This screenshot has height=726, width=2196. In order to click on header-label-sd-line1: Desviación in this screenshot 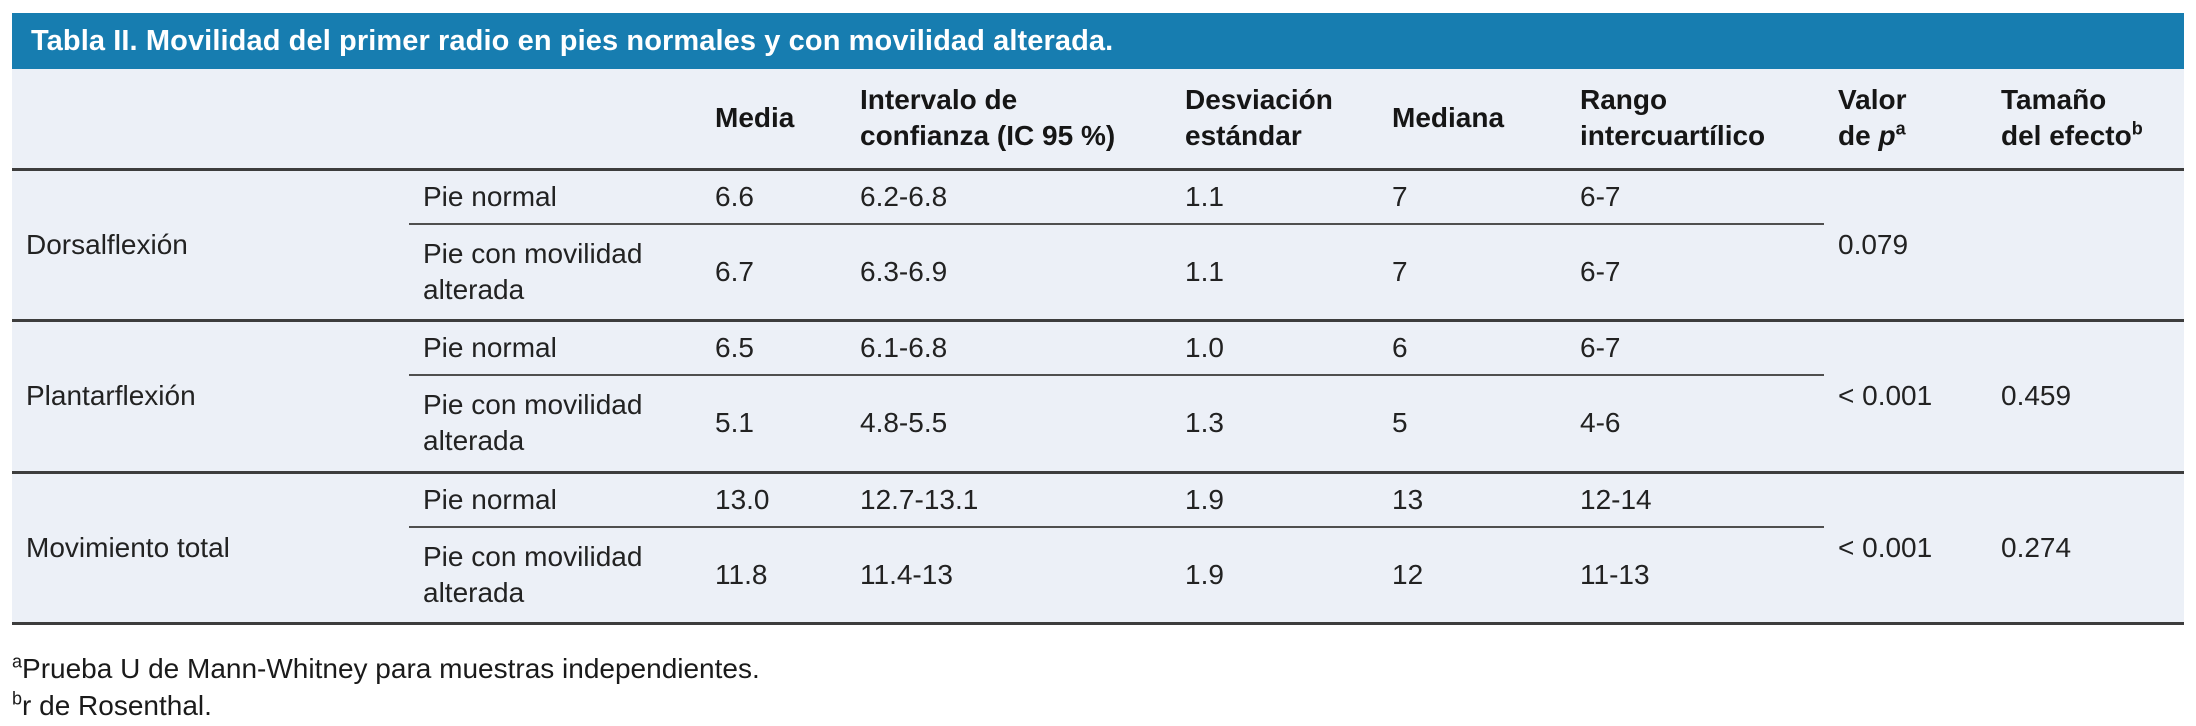, I will do `click(1259, 100)`.